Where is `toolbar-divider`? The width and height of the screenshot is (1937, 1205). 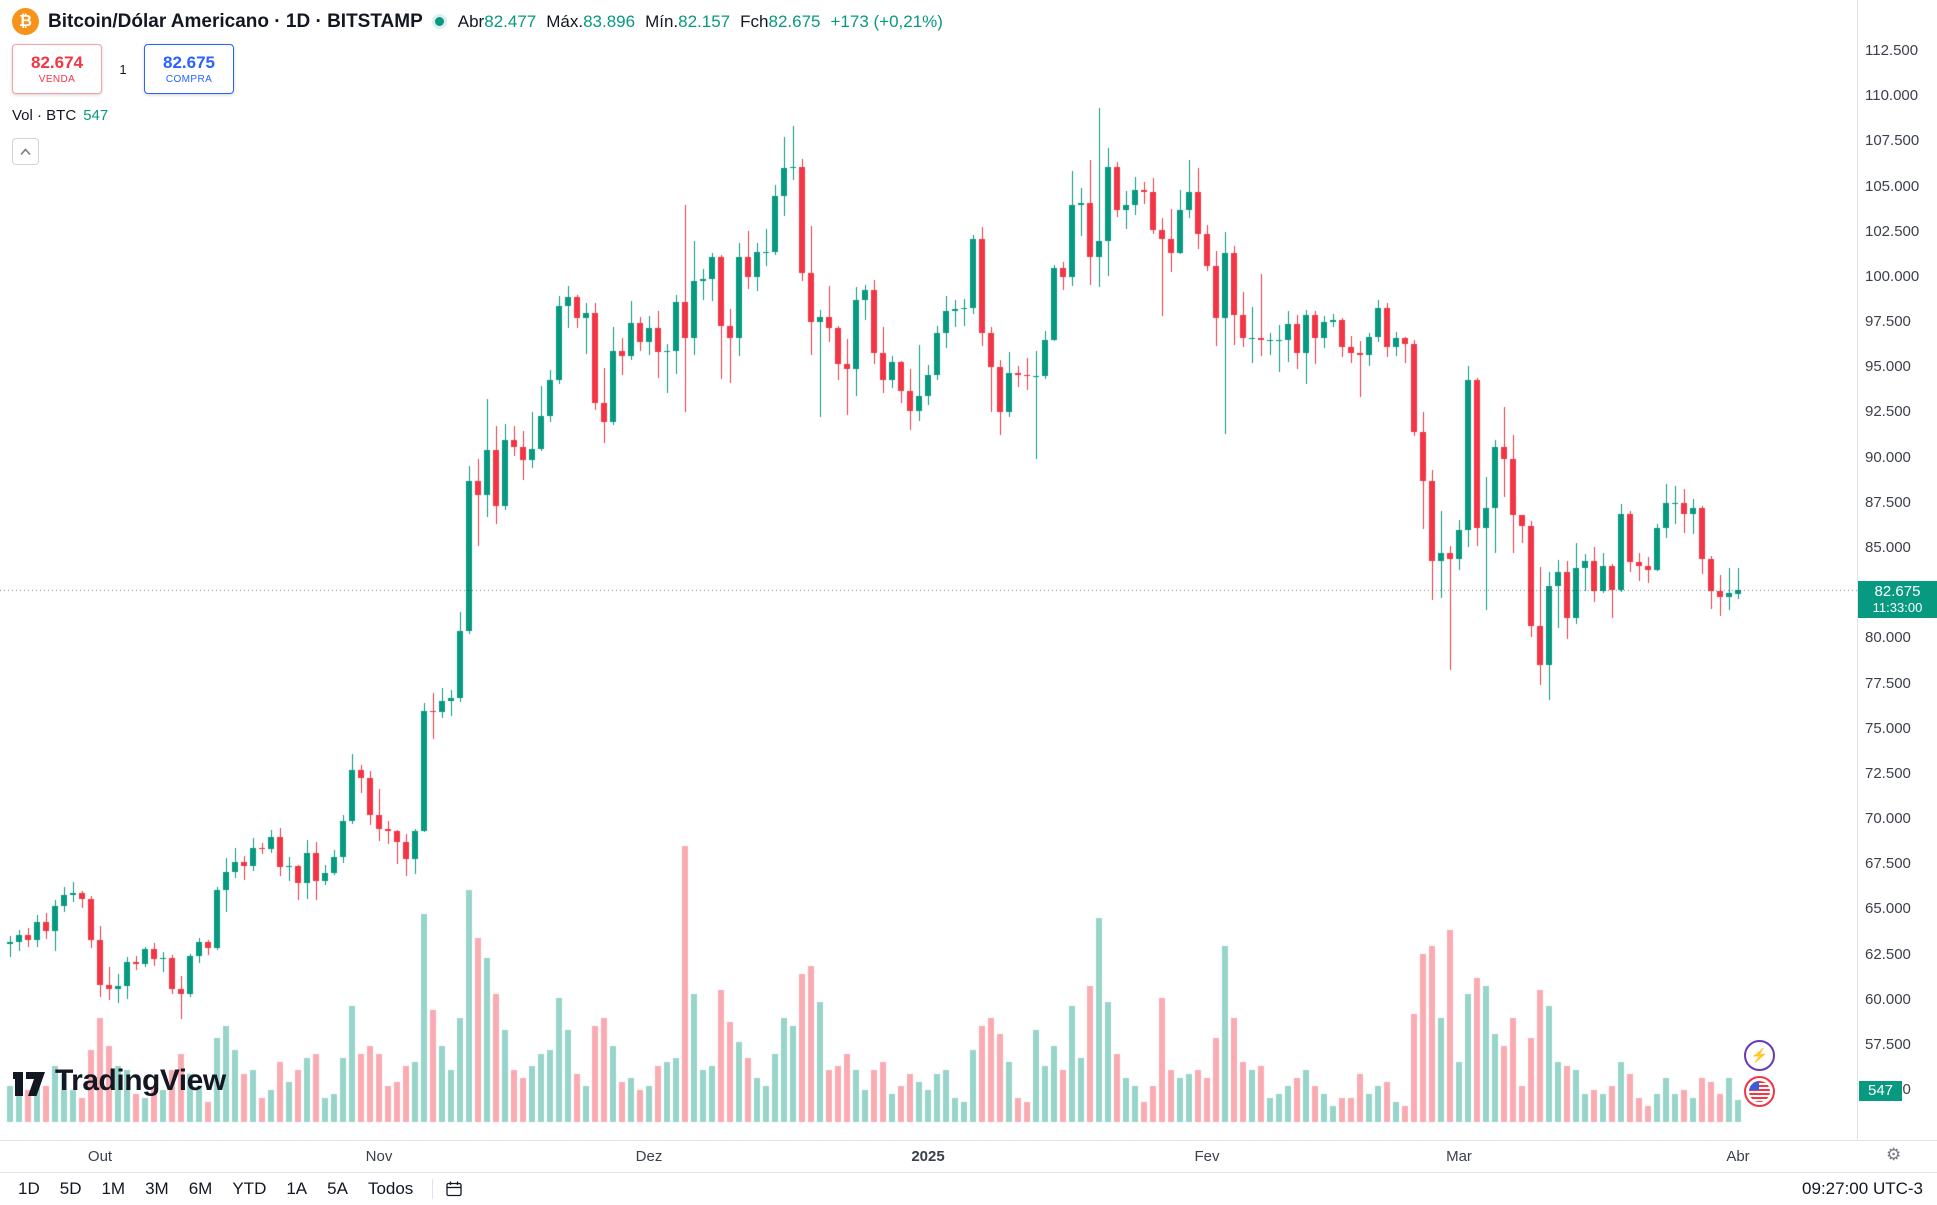
toolbar-divider is located at coordinates (433, 1189).